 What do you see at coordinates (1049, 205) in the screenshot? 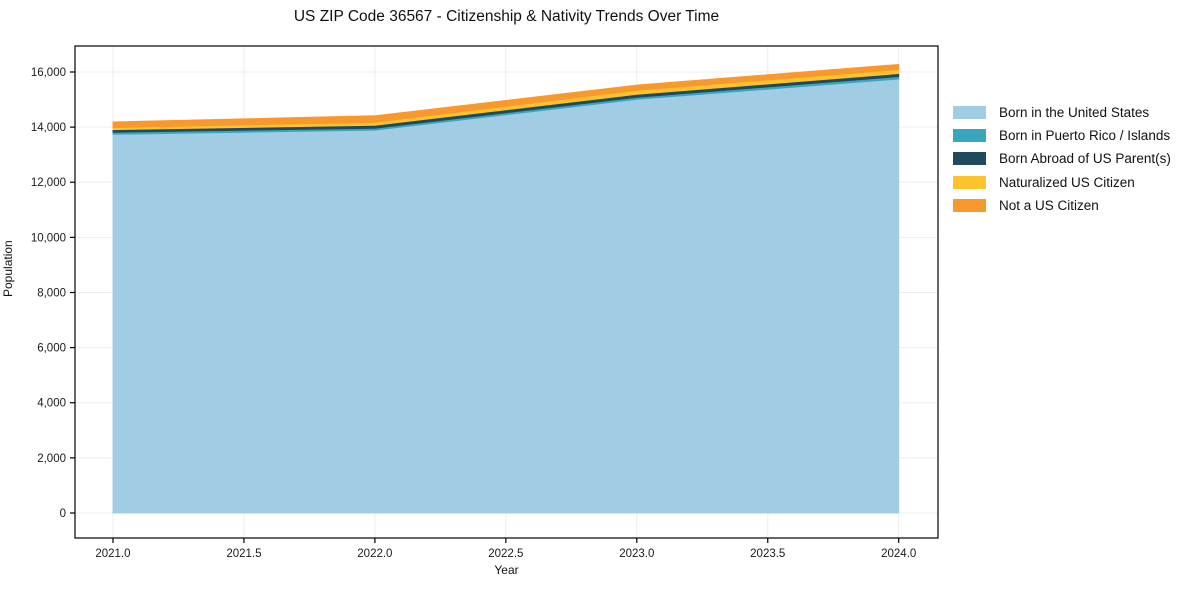
I see `legend-item-label: Not a US Citizen` at bounding box center [1049, 205].